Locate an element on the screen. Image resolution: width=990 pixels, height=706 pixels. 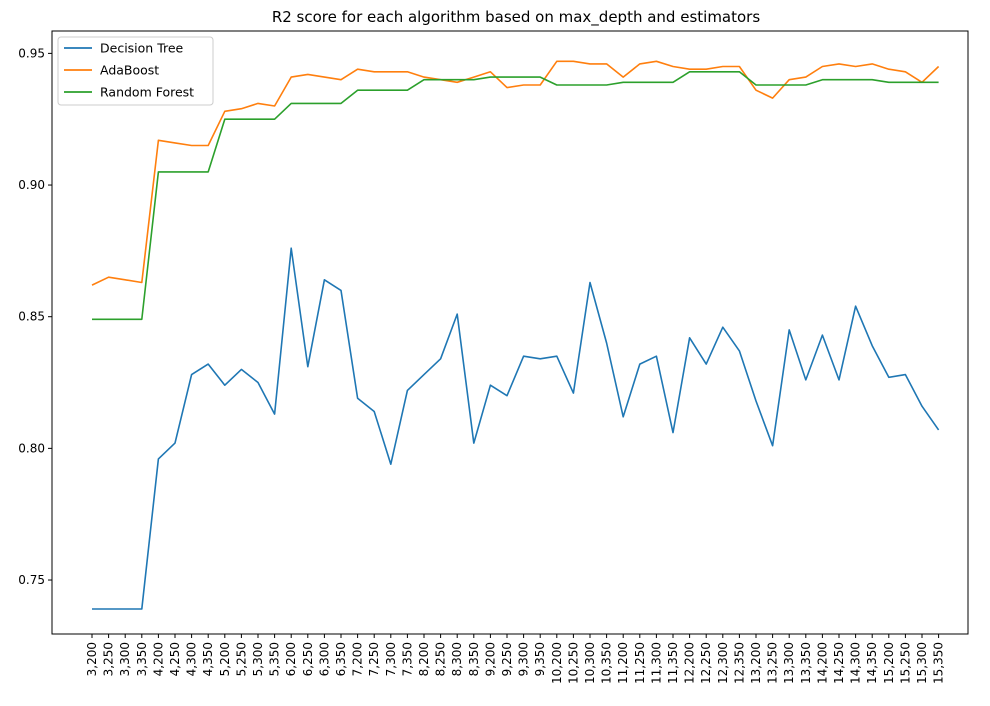
x-tick-label: 6,200 is located at coordinates (291, 659).